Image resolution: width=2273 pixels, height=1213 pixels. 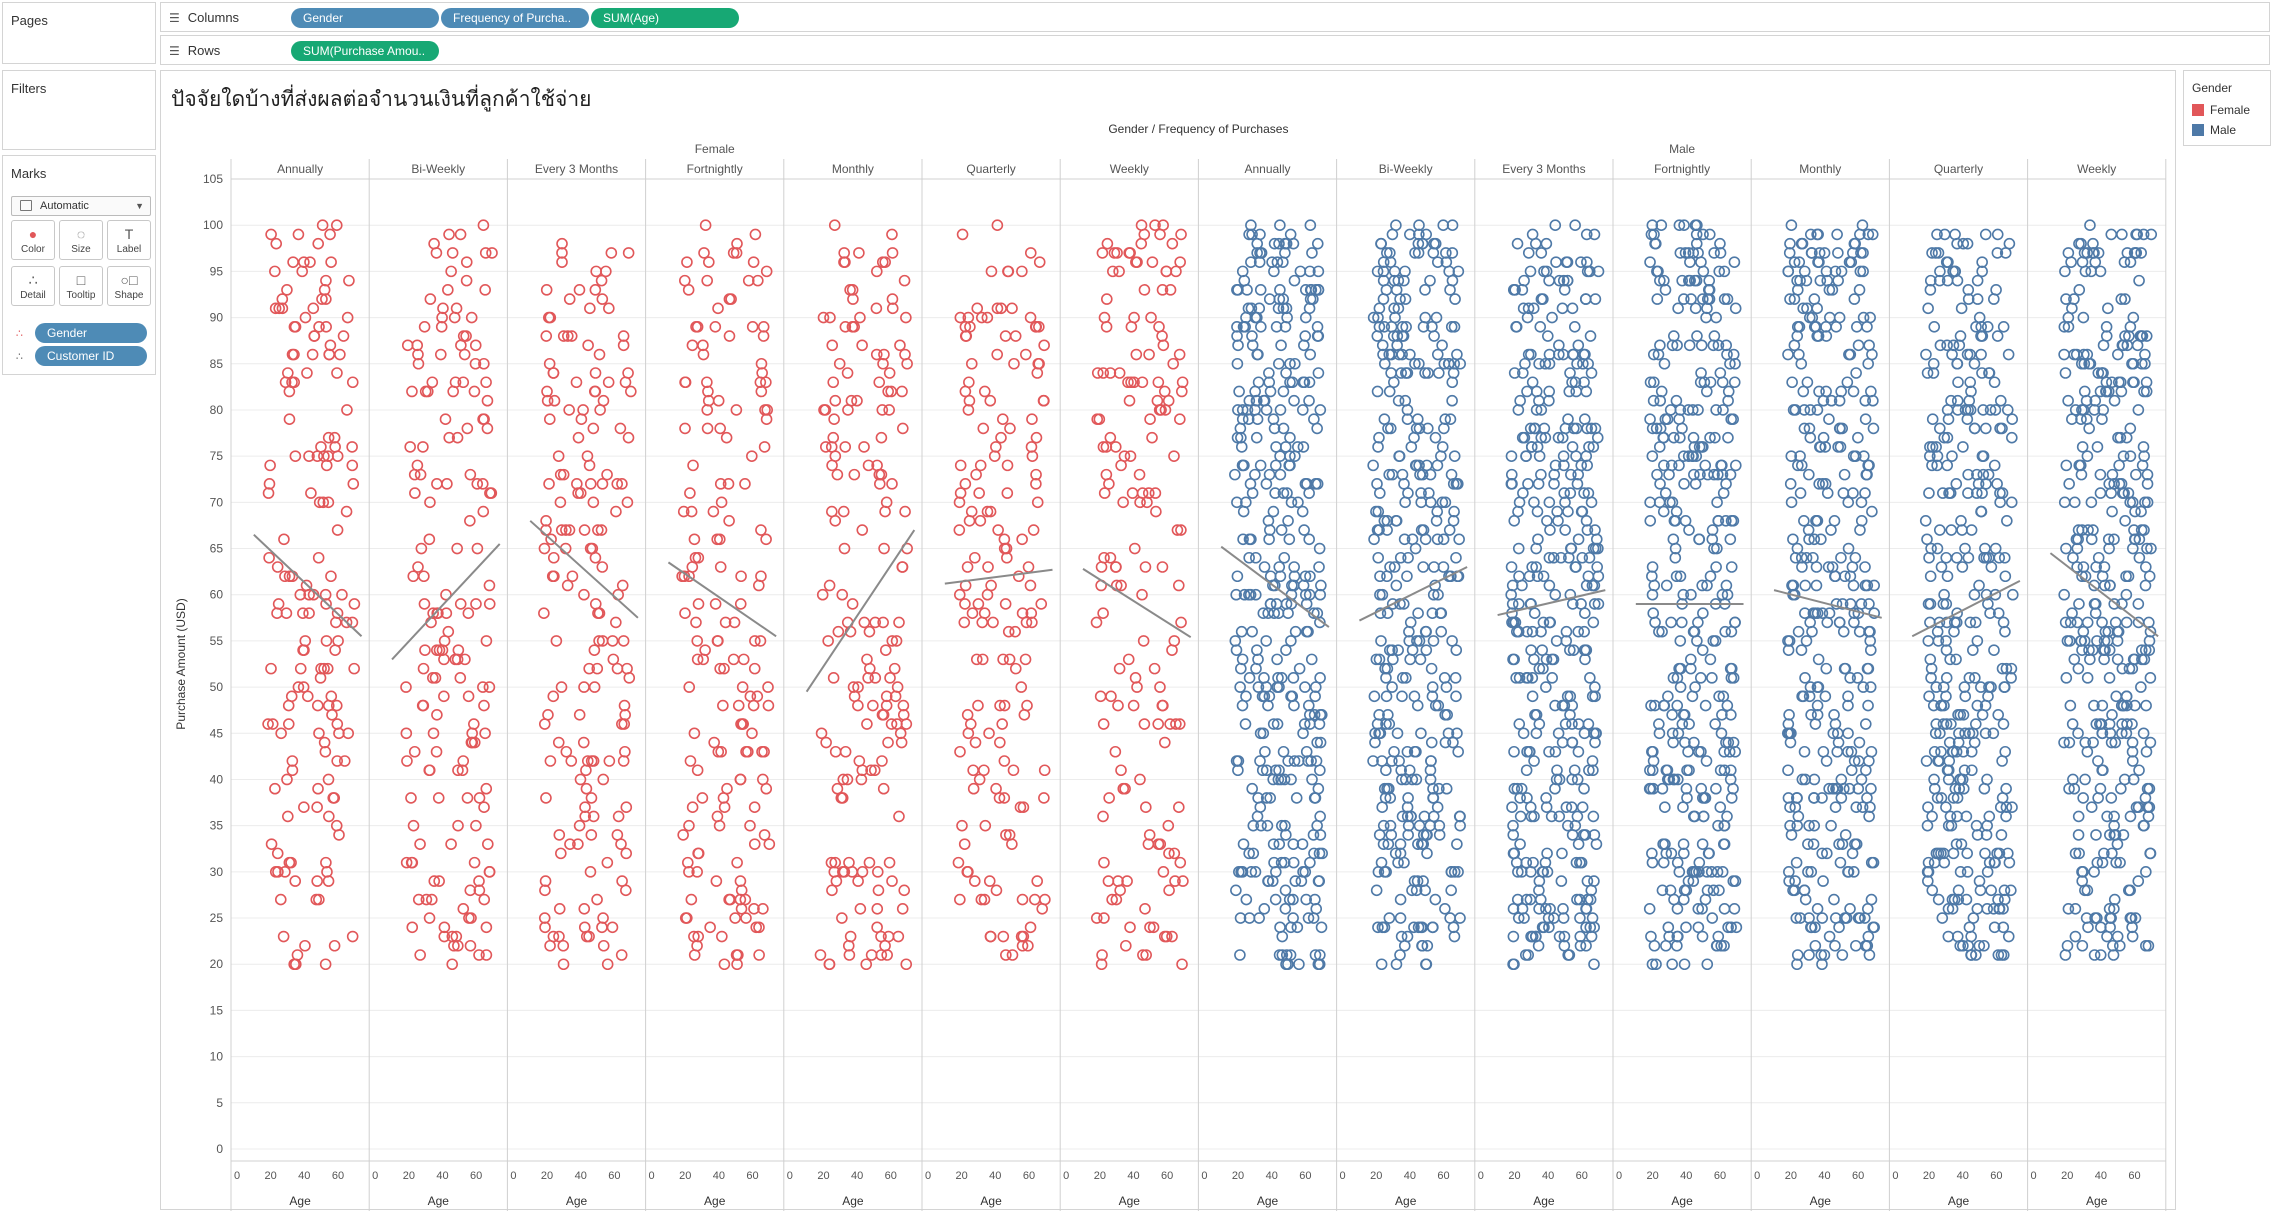 What do you see at coordinates (91, 356) in the screenshot?
I see `marks-pill-customer-id: Customer ID` at bounding box center [91, 356].